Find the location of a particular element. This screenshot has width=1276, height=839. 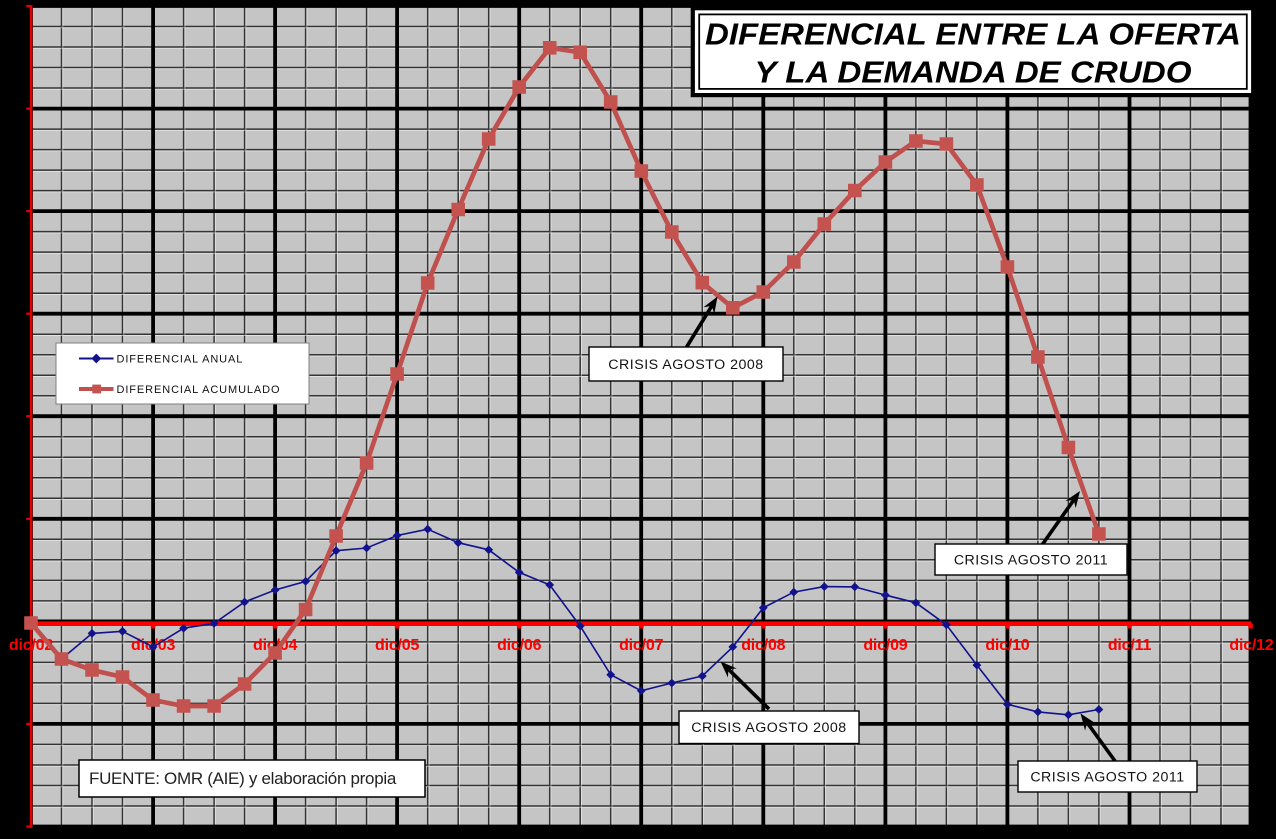

svg-text: dic/06 is located at coordinates (519, 645).